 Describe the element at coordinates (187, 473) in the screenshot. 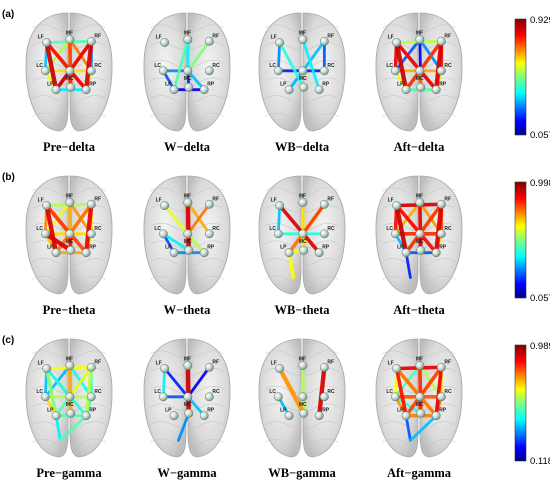

I see `brain-caption: W−gamma` at that location.